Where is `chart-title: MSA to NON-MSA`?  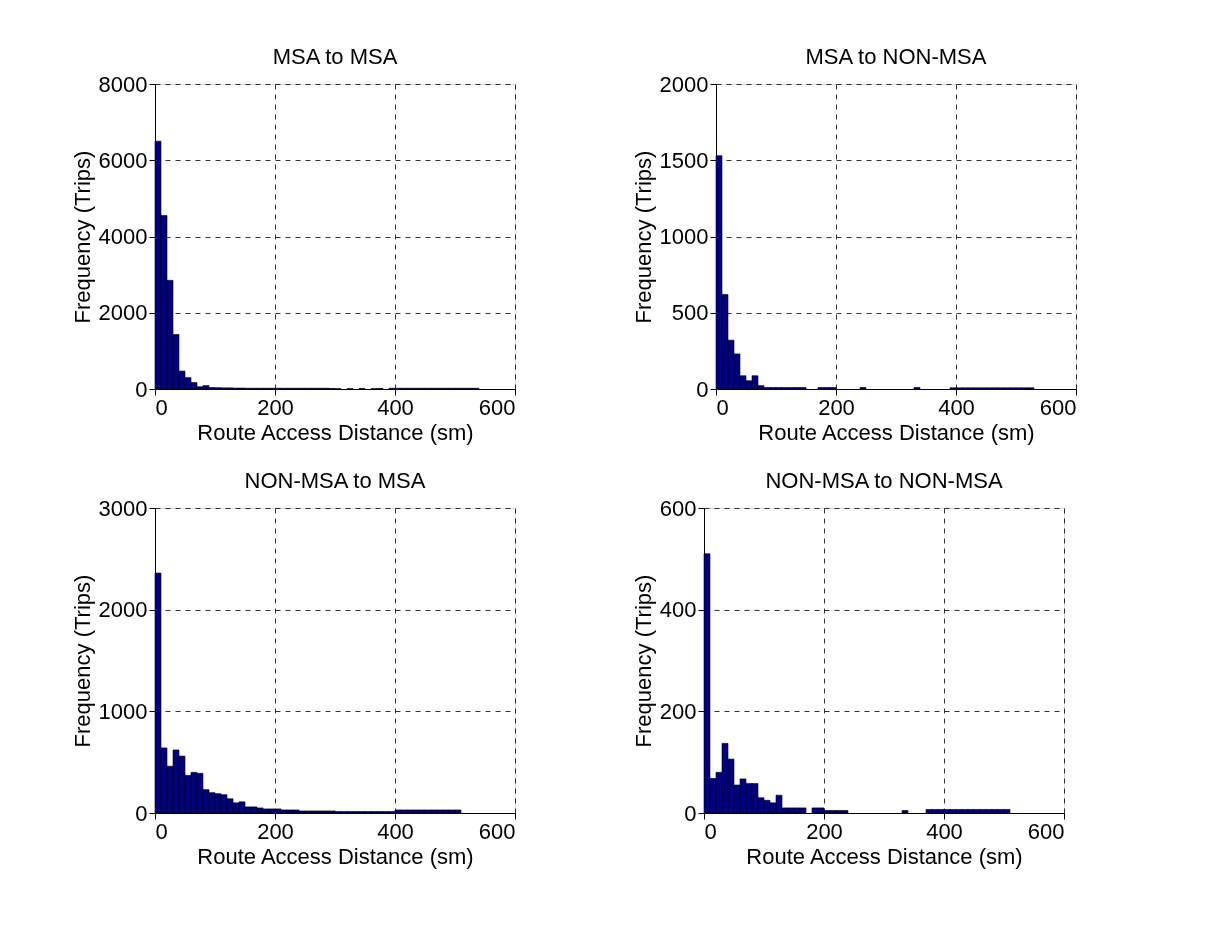
chart-title: MSA to NON-MSA is located at coordinates (896, 56).